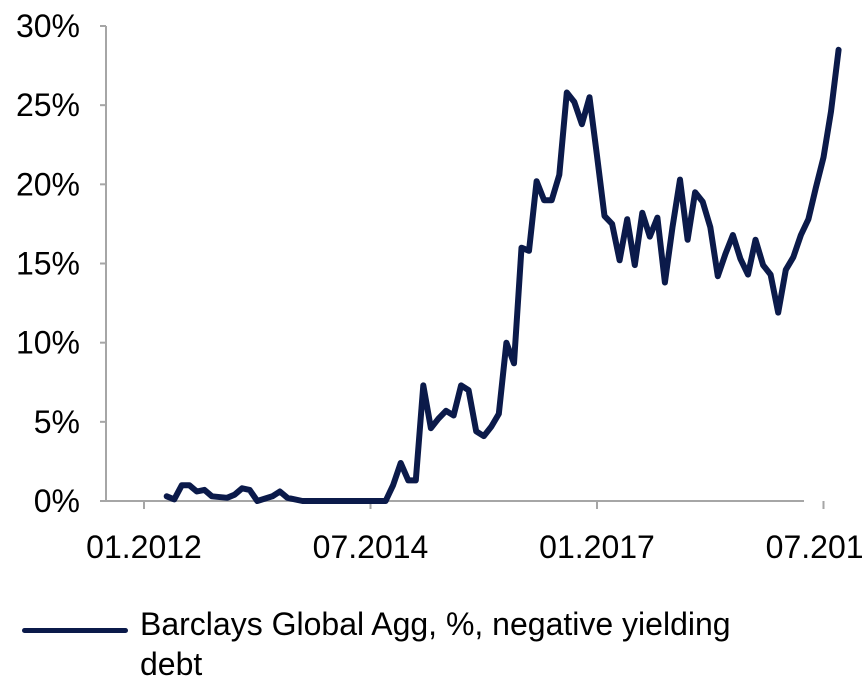 The height and width of the screenshot is (696, 864). What do you see at coordinates (48, 343) in the screenshot?
I see `y-tick-label: 10%` at bounding box center [48, 343].